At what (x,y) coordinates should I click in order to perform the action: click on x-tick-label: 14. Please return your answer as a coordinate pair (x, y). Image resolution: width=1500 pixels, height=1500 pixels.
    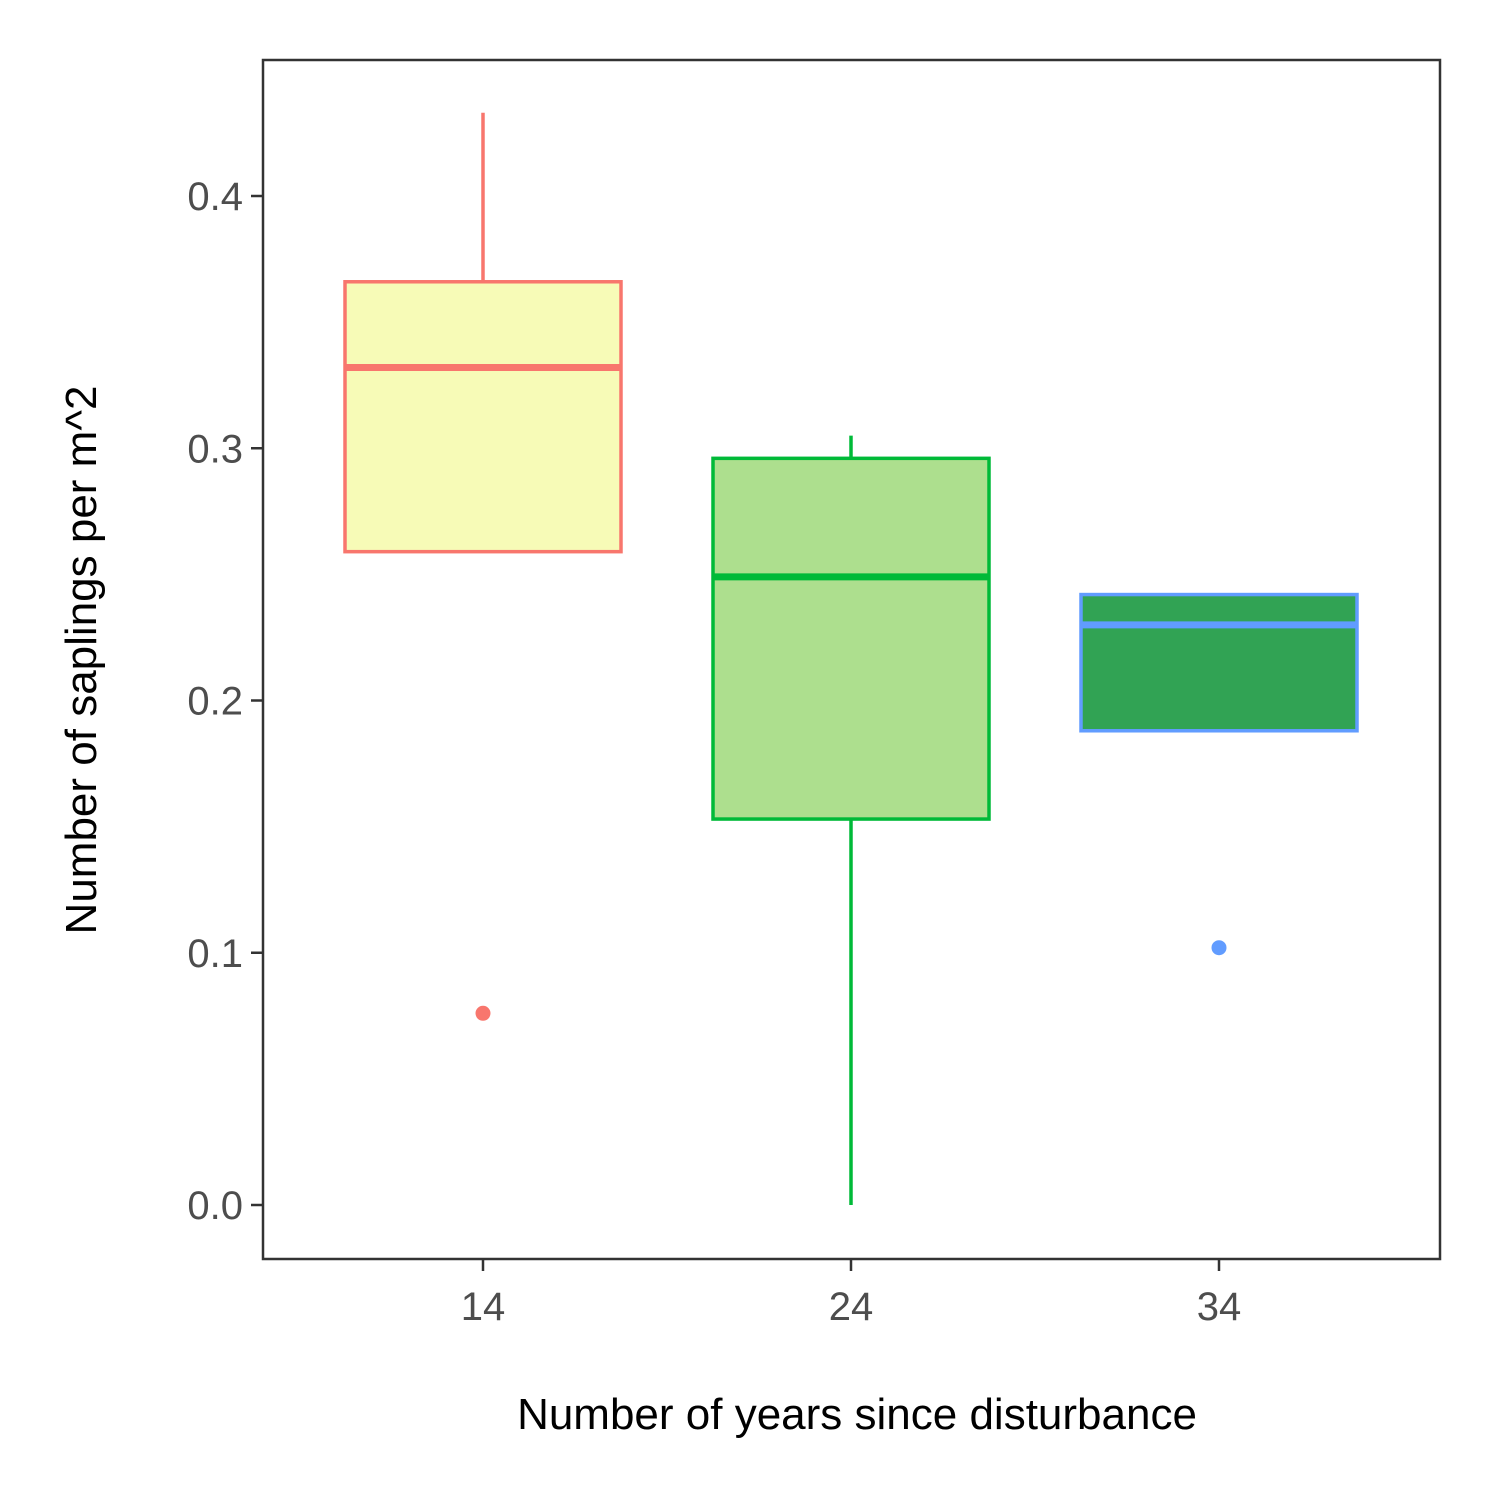
    Looking at the image, I should click on (483, 1307).